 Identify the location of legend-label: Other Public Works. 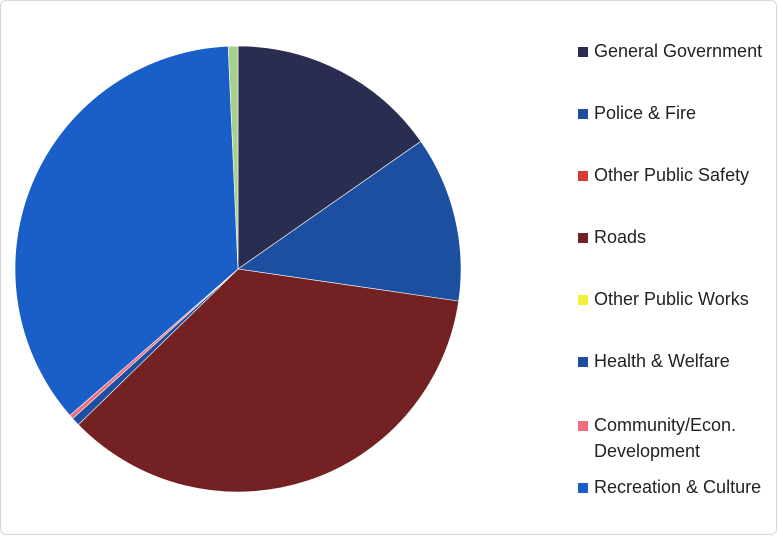
(671, 299).